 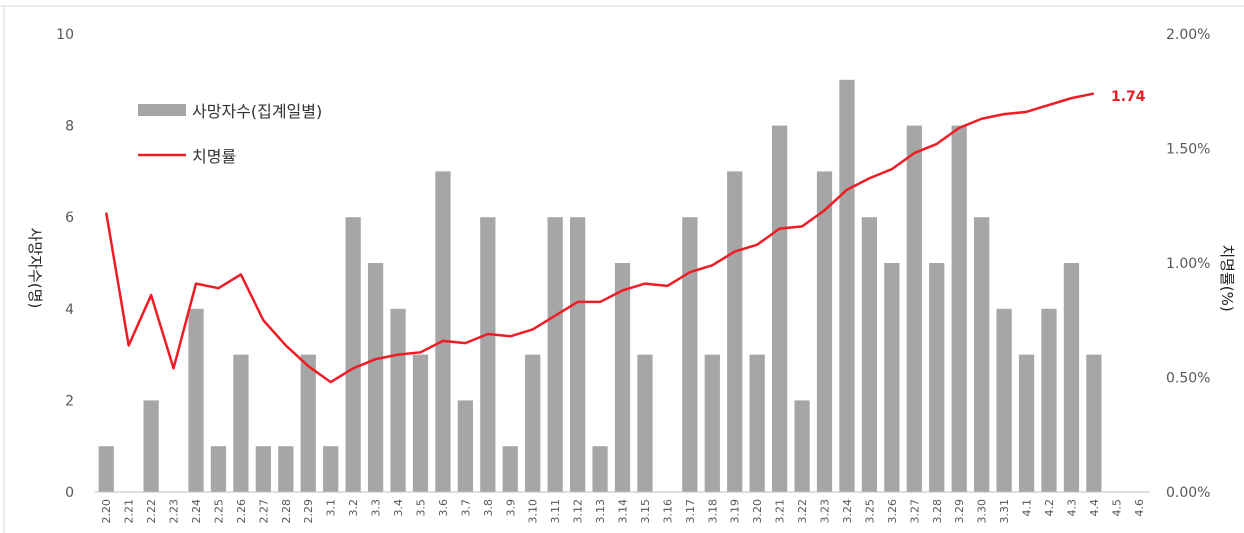 What do you see at coordinates (1116, 508) in the screenshot?
I see `x-tick-label: 4.5` at bounding box center [1116, 508].